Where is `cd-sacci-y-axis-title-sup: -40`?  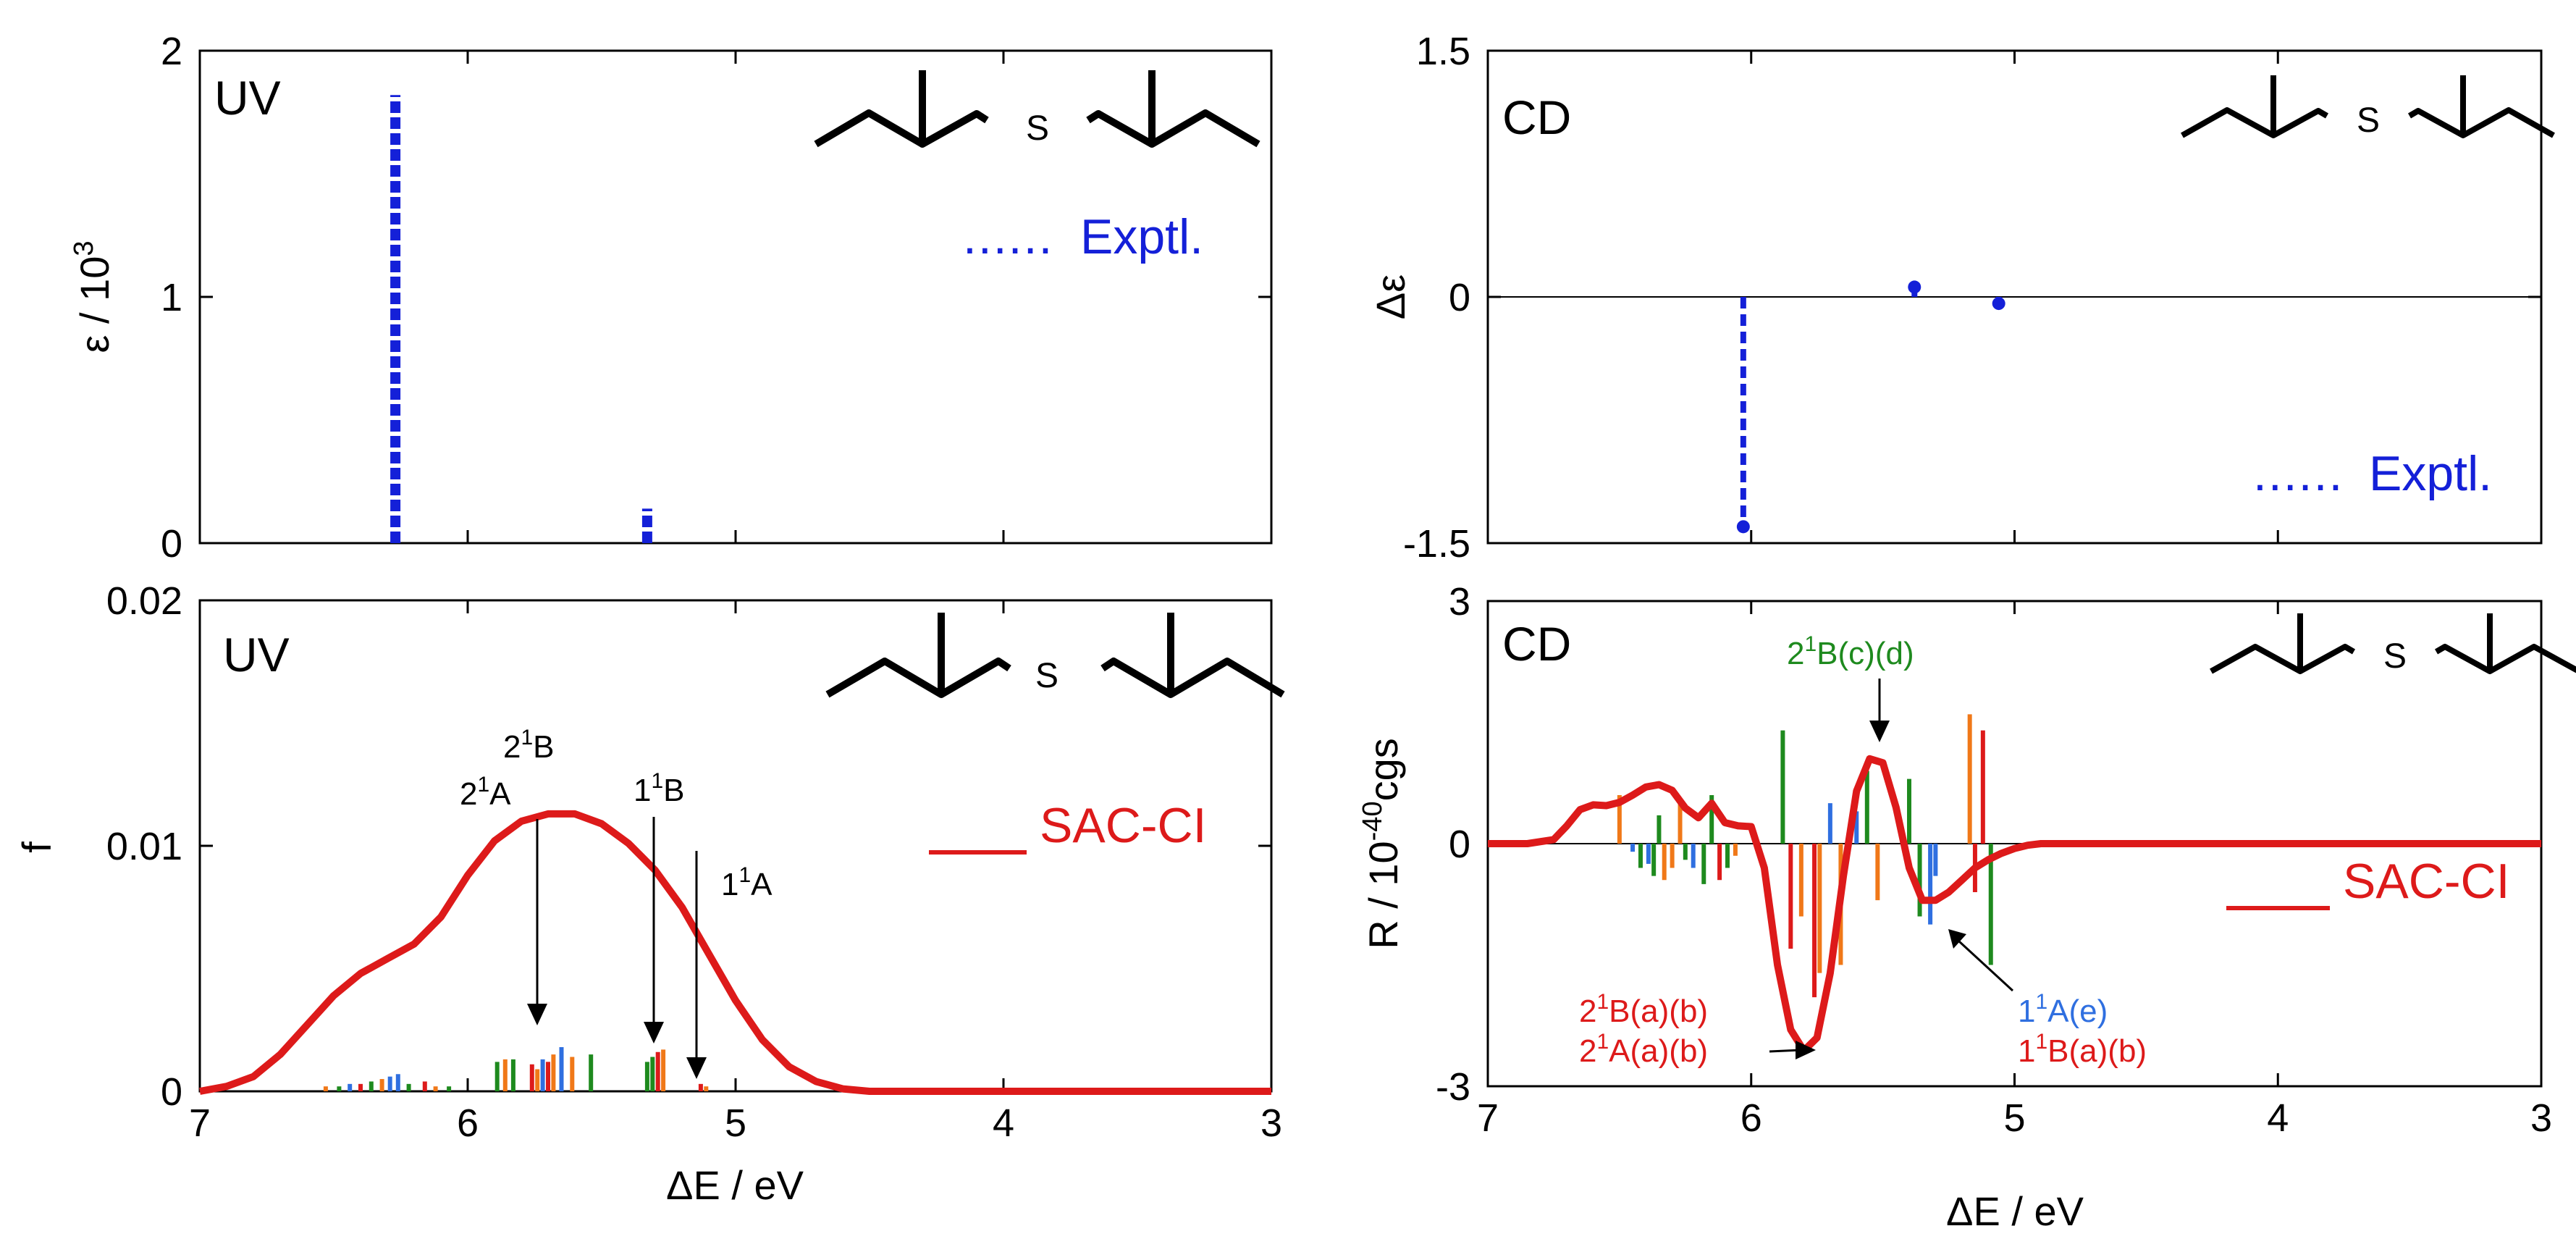
cd-sacci-y-axis-title-sup: -40 is located at coordinates (1373, 821).